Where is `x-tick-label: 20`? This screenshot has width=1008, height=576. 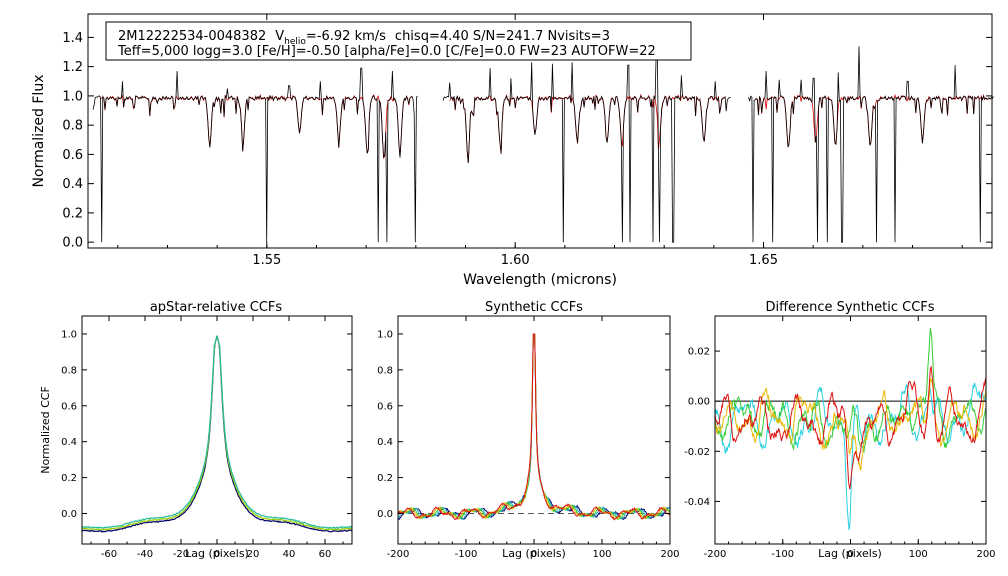 x-tick-label: 20 is located at coordinates (253, 554).